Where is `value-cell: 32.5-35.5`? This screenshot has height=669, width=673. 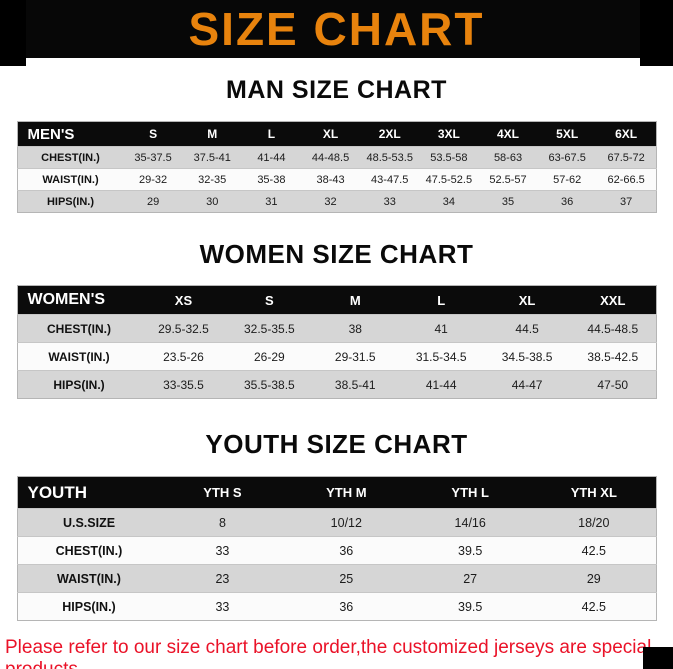 value-cell: 32.5-35.5 is located at coordinates (269, 328).